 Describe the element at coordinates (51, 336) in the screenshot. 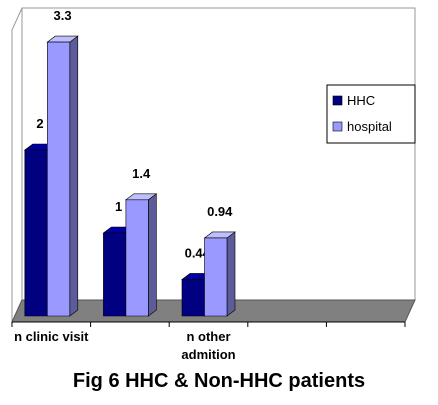

I see `x-tick-label: n clinic visit` at that location.